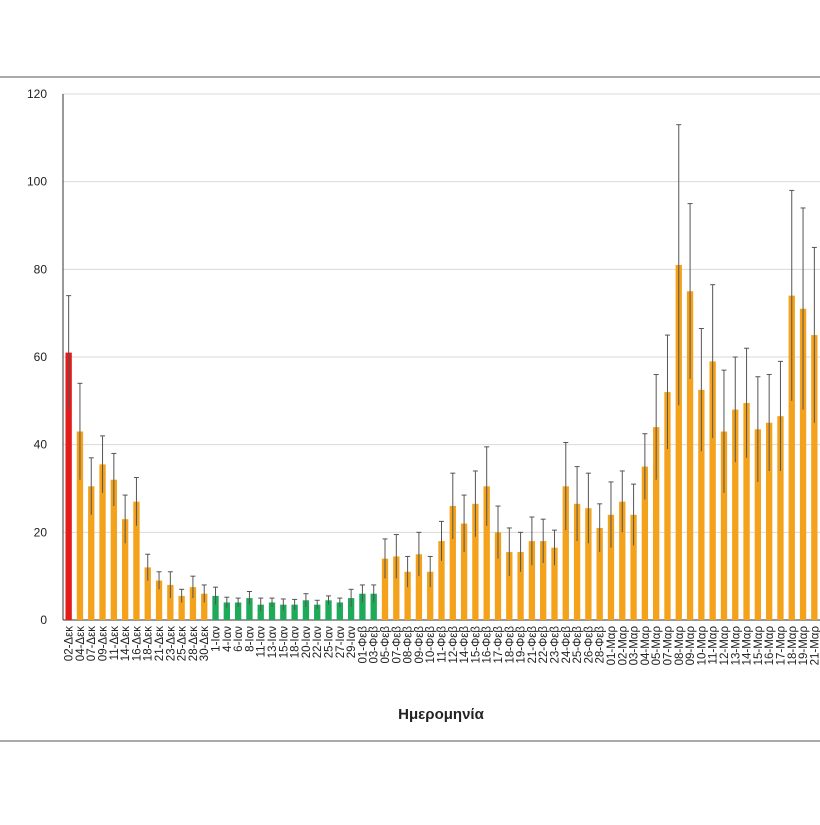 The image size is (820, 825). I want to click on x-tick-label: 28-Δεκ, so click(194, 643).